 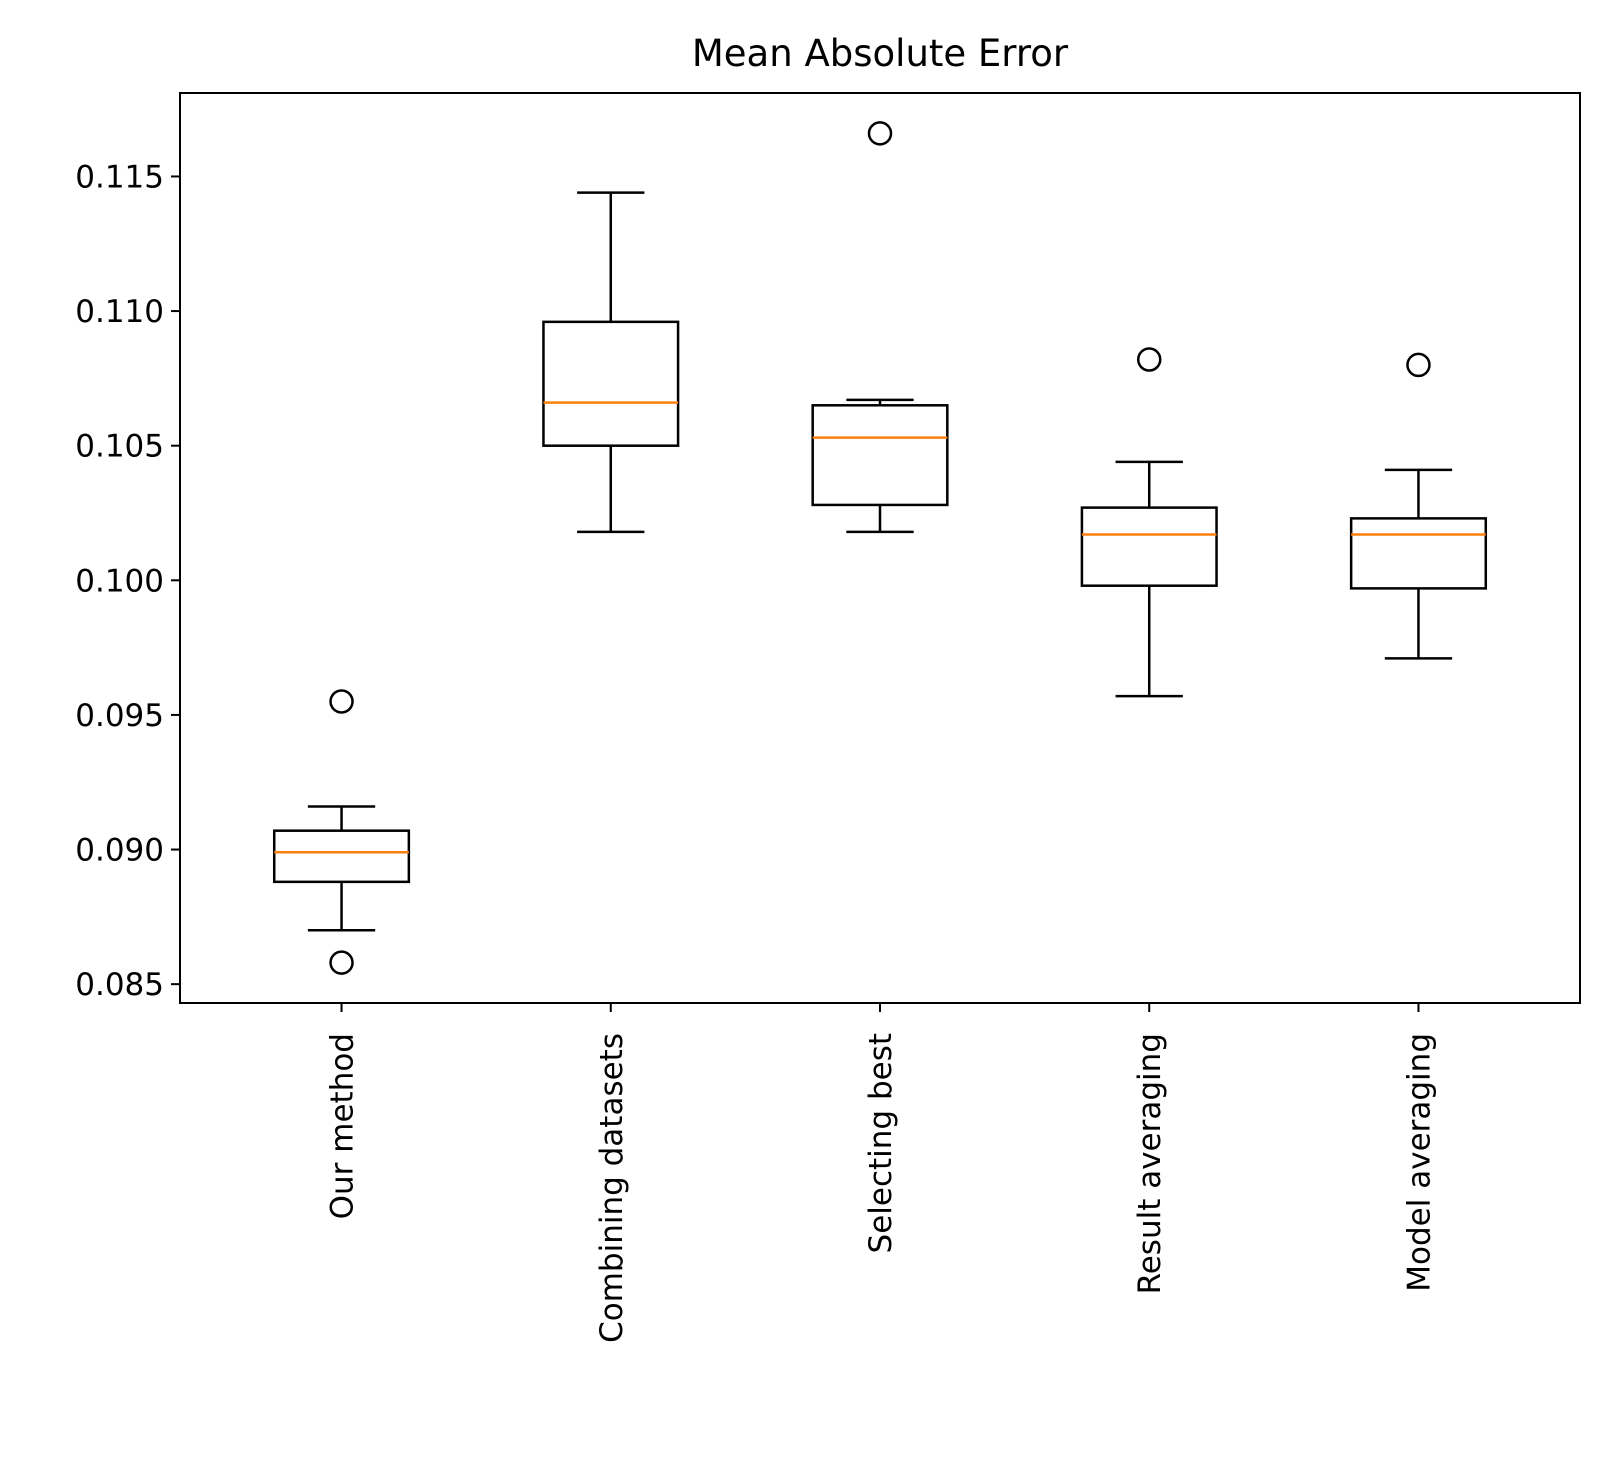 I want to click on category-label: Combining datasets, so click(x=612, y=1188).